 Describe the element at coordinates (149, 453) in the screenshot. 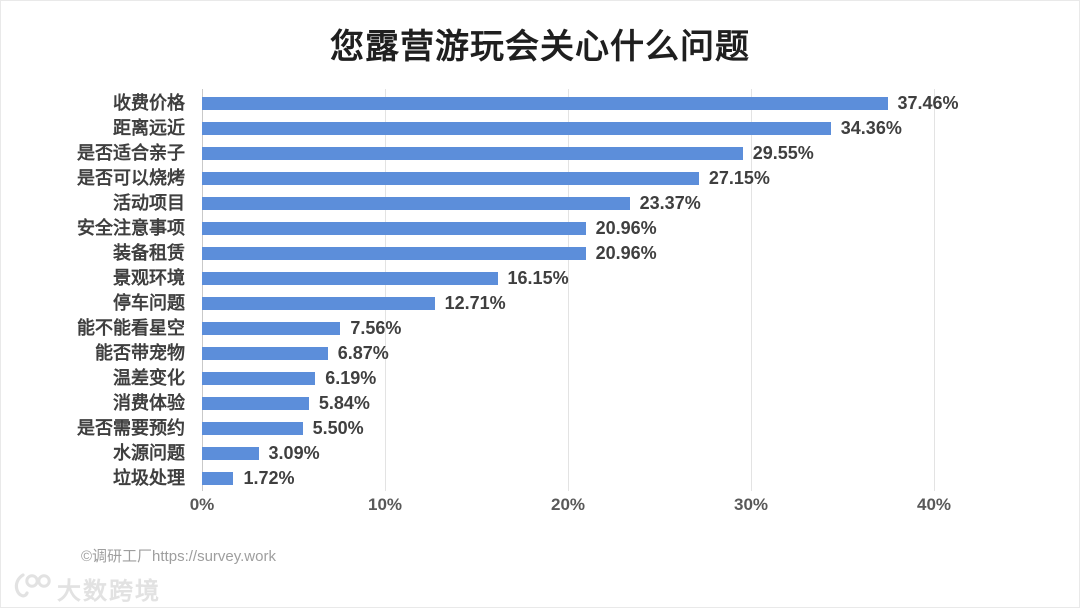

I see `category-label: 水源问题` at that location.